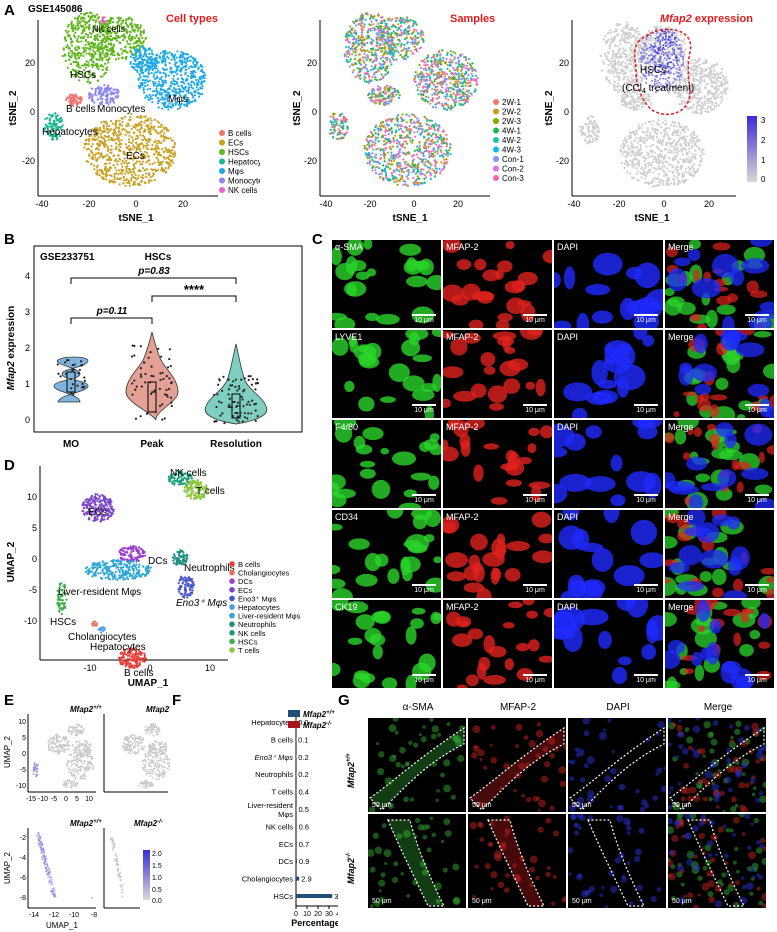 This screenshot has height=932, width=777. Describe the element at coordinates (240, 133) in the screenshot. I see `legend-label: B cells` at that location.